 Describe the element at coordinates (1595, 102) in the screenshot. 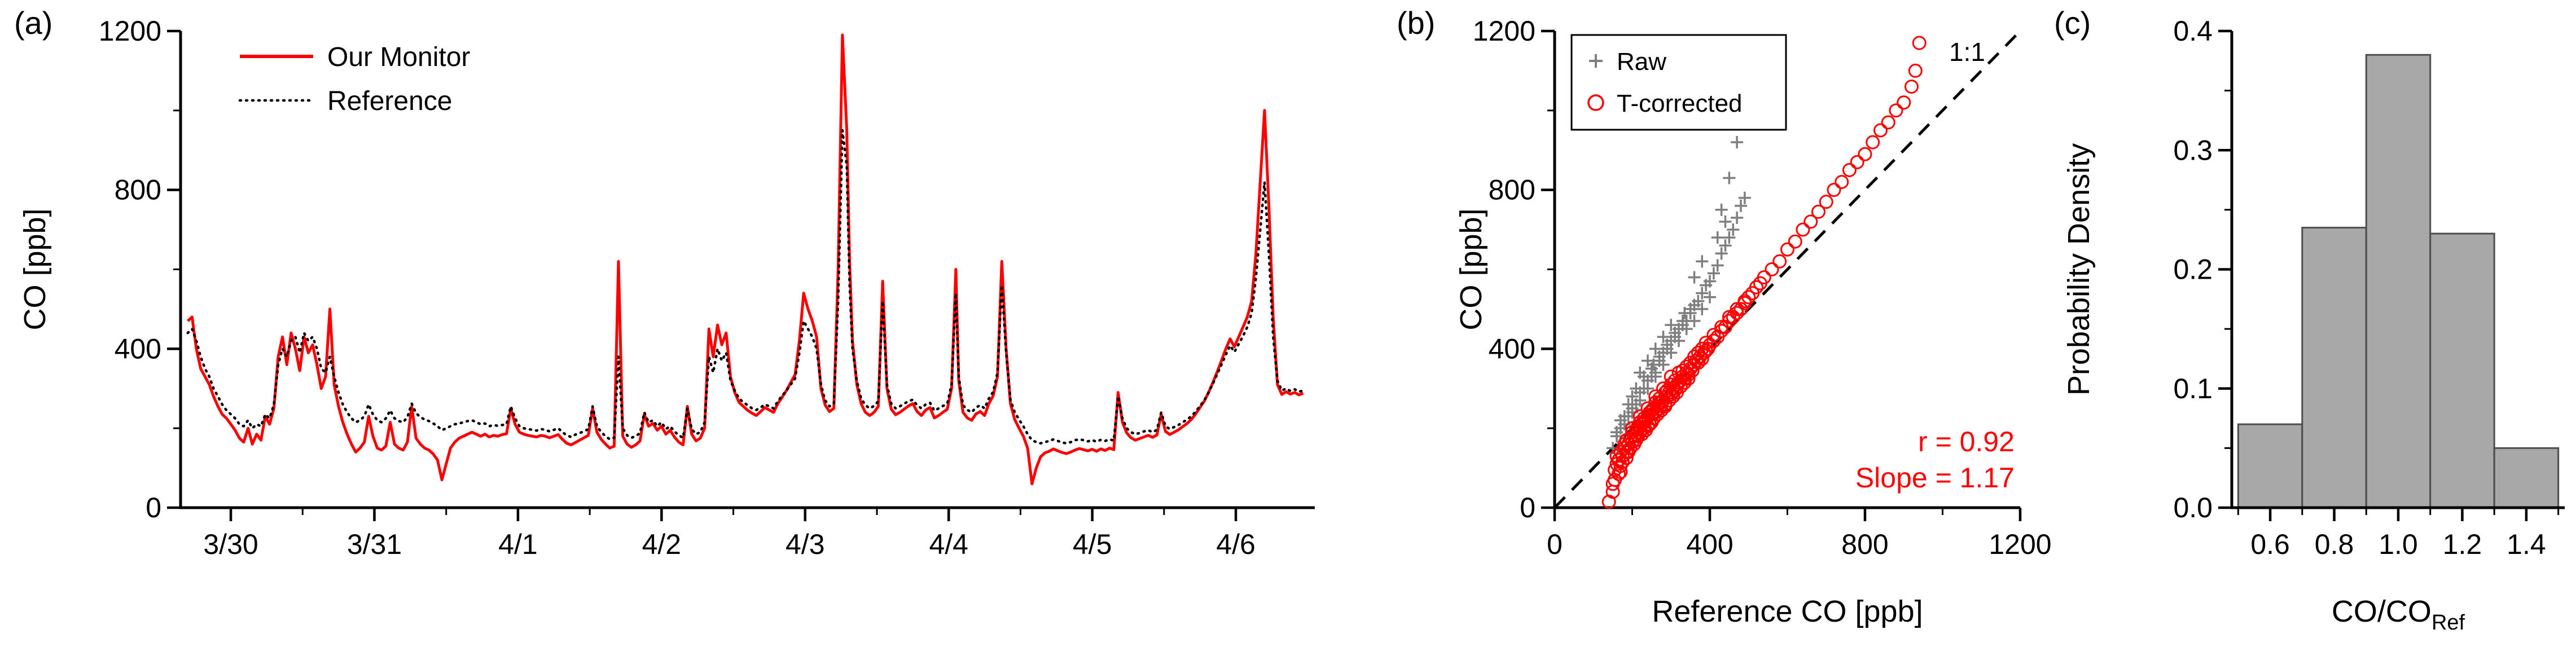

I see `legend-circle-marker` at that location.